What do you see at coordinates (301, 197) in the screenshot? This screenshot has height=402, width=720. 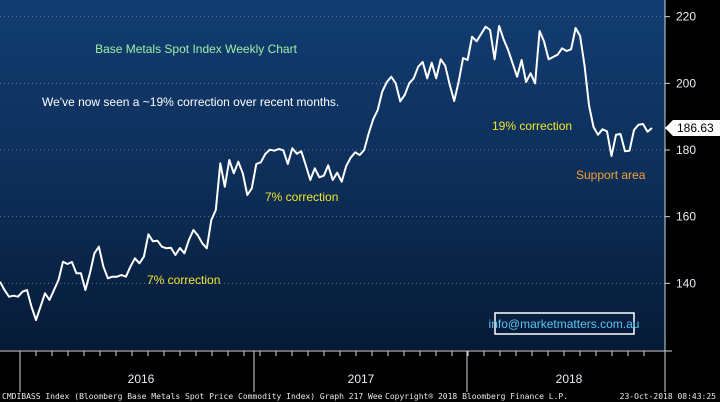 I see `annotation-7pct-correction-2017: 7% correction` at bounding box center [301, 197].